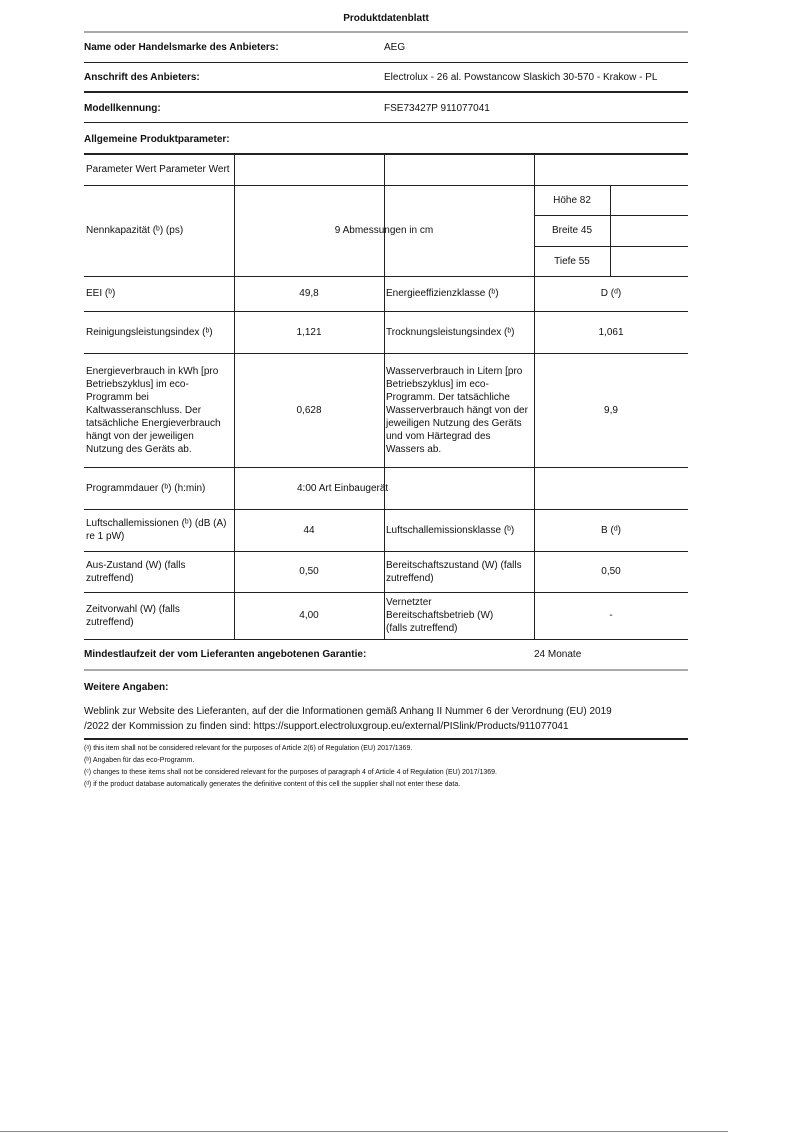  I want to click on energy-value: 0,628, so click(309, 410).